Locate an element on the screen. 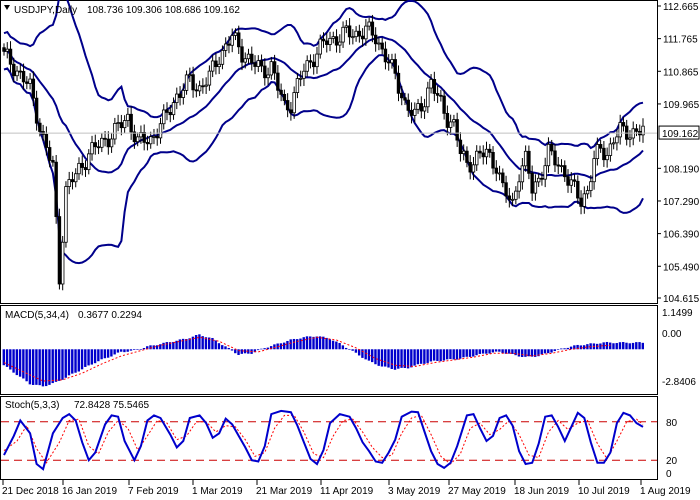 This screenshot has width=700, height=500. macd-signal-line is located at coordinates (307, 359).